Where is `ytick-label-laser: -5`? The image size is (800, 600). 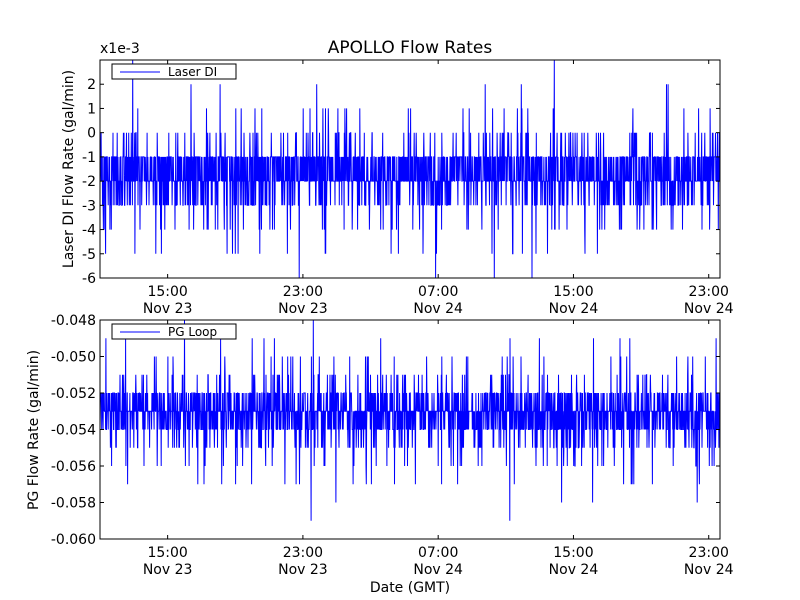 ytick-label-laser: -5 is located at coordinates (89, 255).